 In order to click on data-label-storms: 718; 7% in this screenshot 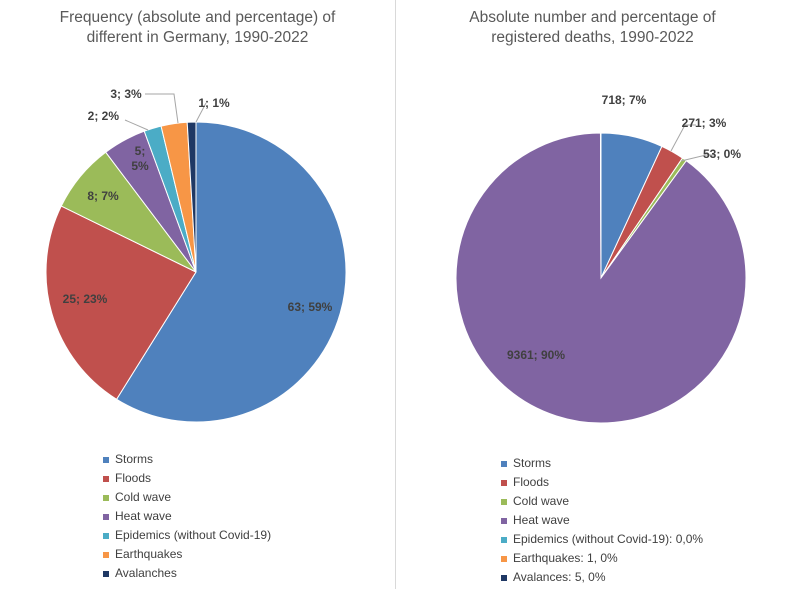, I will do `click(624, 100)`.